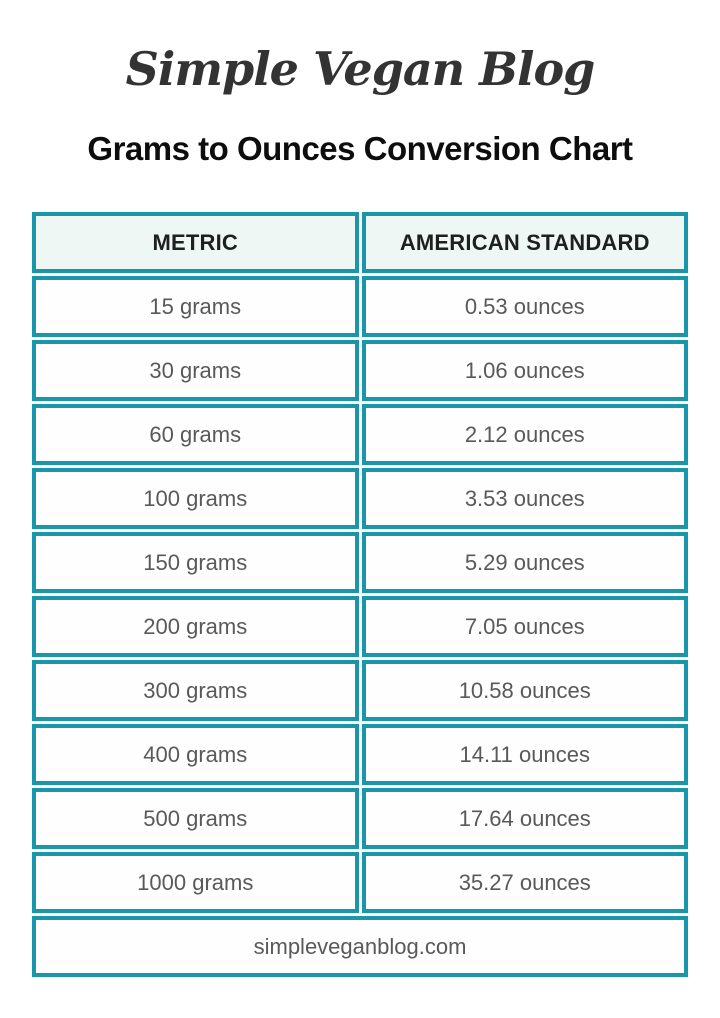 The image size is (720, 1018). Describe the element at coordinates (524, 242) in the screenshot. I see `column-header-american-standard: AMERICAN STANDARD` at that location.